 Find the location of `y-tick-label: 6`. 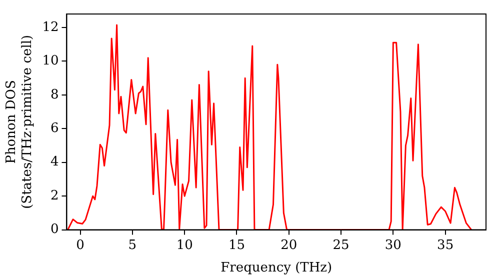

y-tick-label: 6 is located at coordinates (54, 128).